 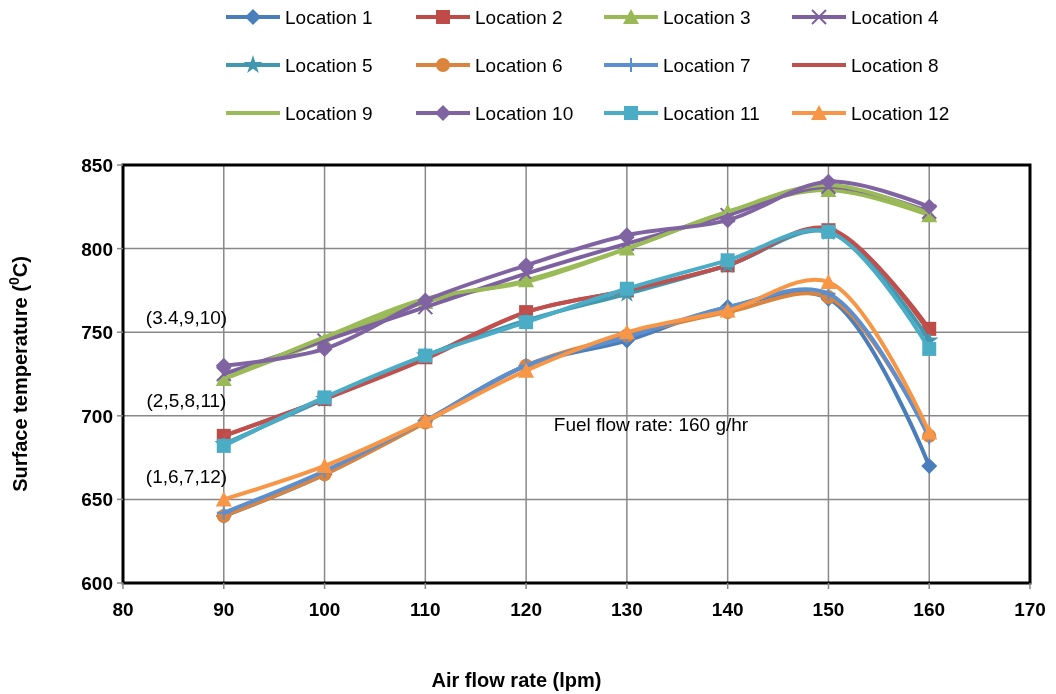 I want to click on y-tick-label: 750, so click(x=97, y=333).